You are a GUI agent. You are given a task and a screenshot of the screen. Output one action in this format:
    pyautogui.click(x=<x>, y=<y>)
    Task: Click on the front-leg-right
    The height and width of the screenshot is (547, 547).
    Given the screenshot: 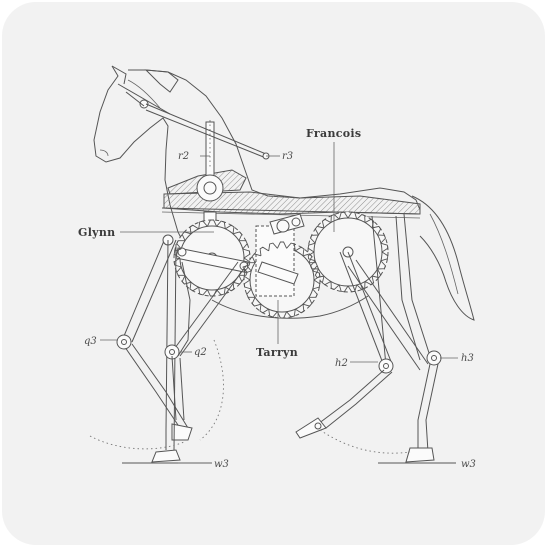 What is the action you would take?
    pyautogui.click(x=205, y=341)
    